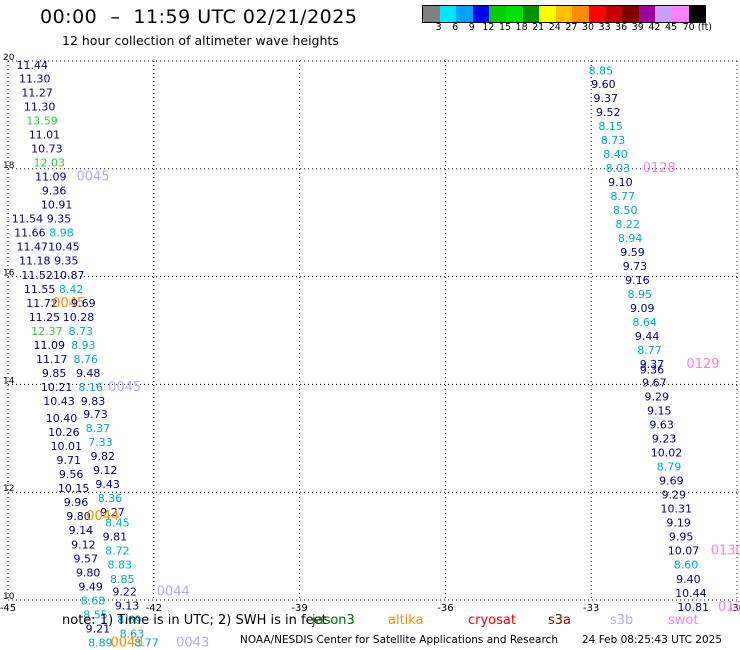 Image resolution: width=740 pixels, height=650 pixels. Describe the element at coordinates (455, 27) in the screenshot. I see `legend-label: 6` at that location.